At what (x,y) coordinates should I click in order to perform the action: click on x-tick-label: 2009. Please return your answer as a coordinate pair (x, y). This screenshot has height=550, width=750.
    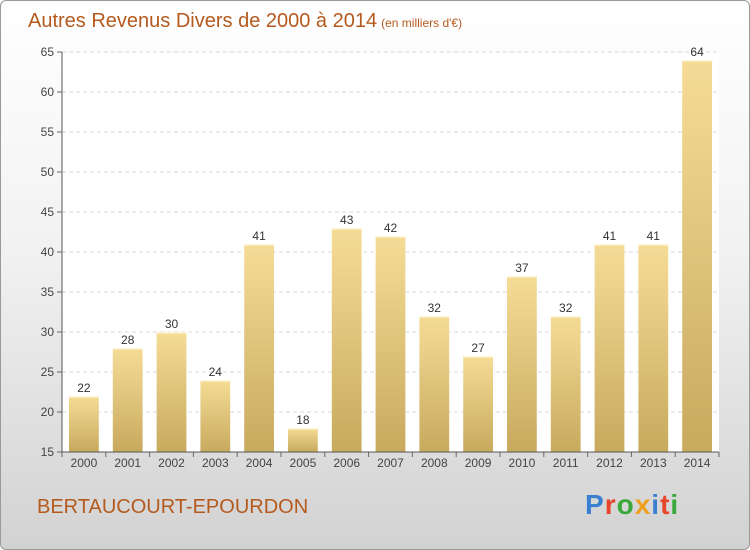
    Looking at the image, I should click on (478, 463).